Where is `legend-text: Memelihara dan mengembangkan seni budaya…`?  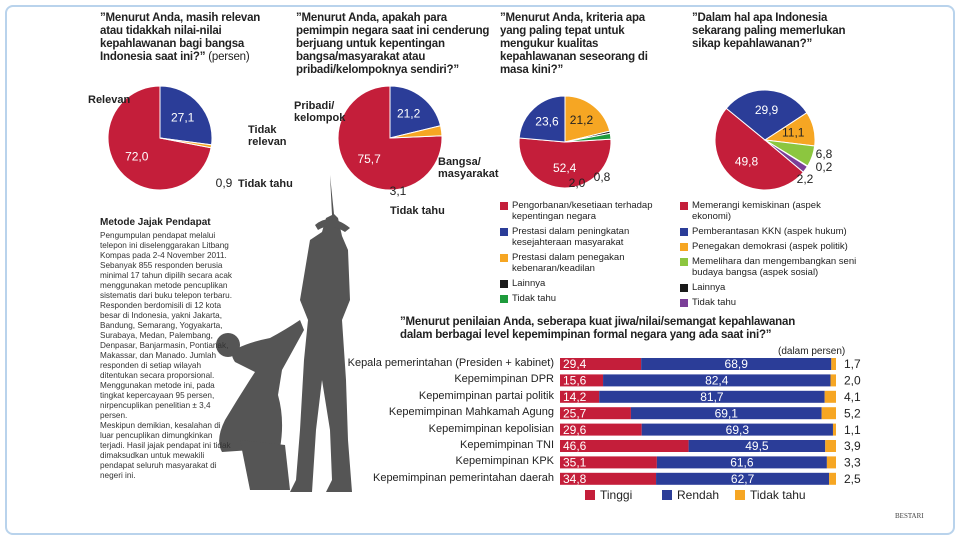 legend-text: Memelihara dan mengembangkan seni budaya… is located at coordinates (774, 267).